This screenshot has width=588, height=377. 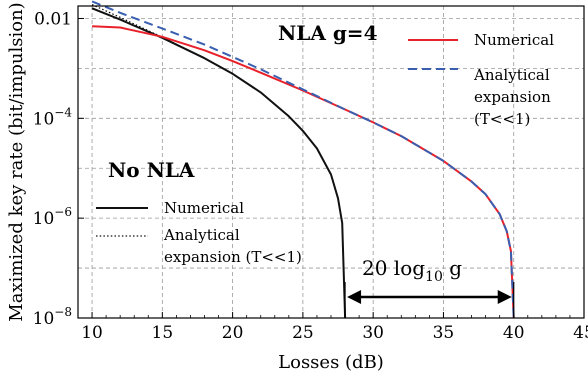 What do you see at coordinates (354, 297) in the screenshot?
I see `annotation-arrow-head-left` at bounding box center [354, 297].